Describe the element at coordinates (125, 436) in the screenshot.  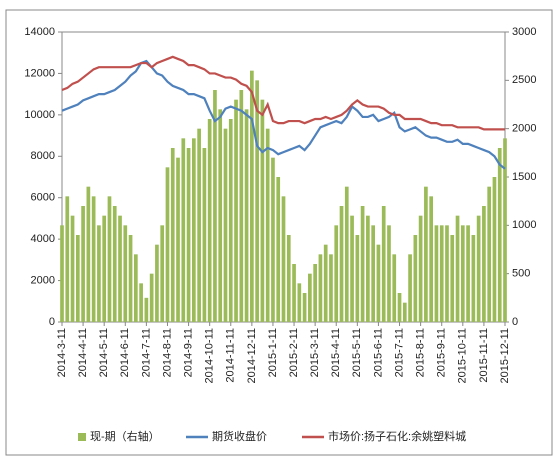
I see `legend-label: 现-期（右轴）` at that location.